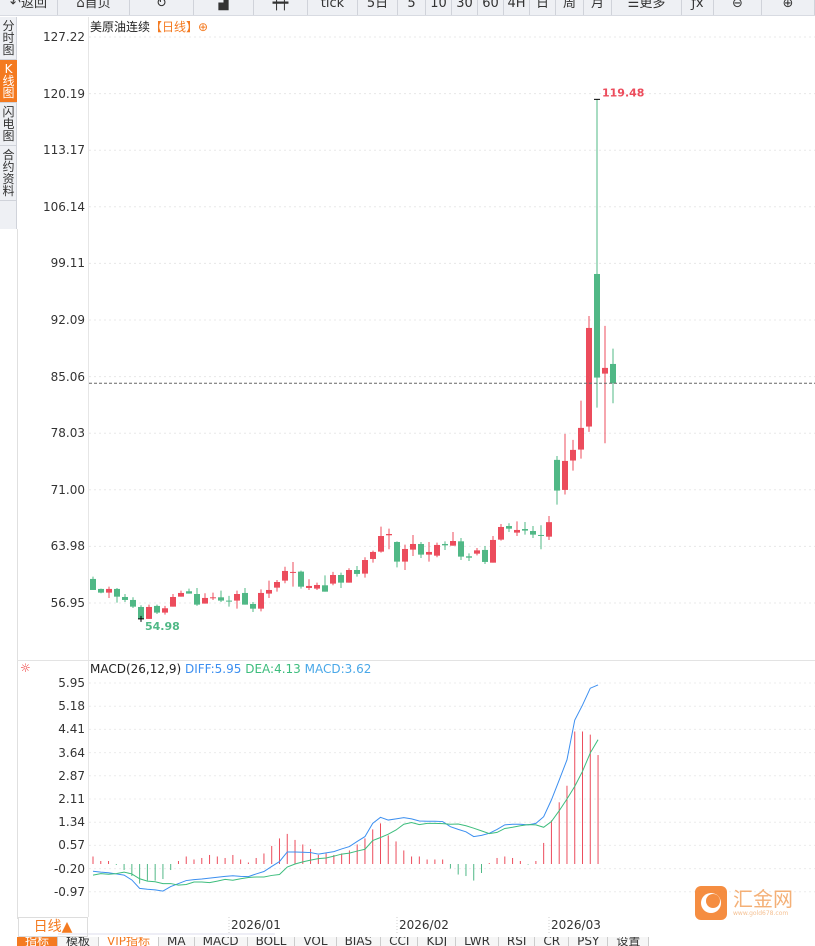 The width and height of the screenshot is (815, 946). I want to click on period-selector: 日线▲, so click(53, 927).